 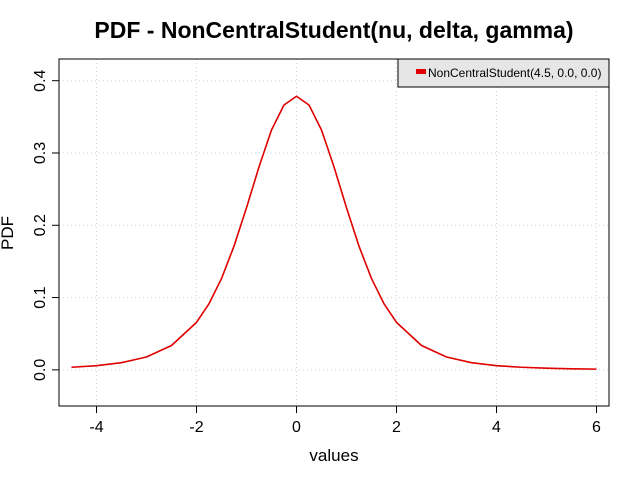 What do you see at coordinates (196, 427) in the screenshot?
I see `x-tick-label: -2` at bounding box center [196, 427].